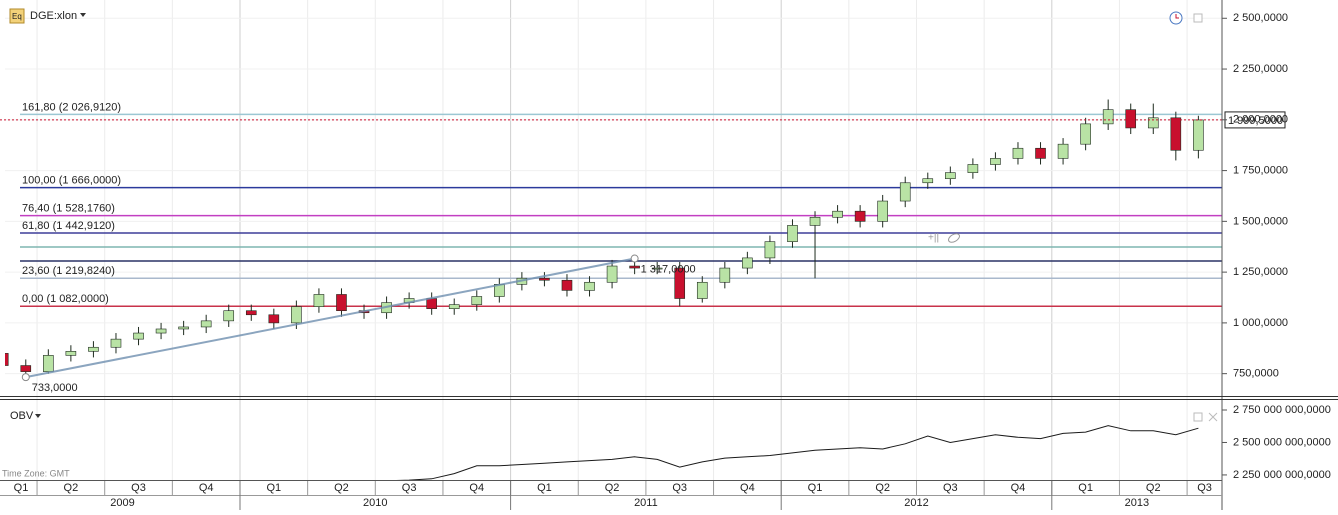 The height and width of the screenshot is (515, 1338). What do you see at coordinates (1255, 121) in the screenshot?
I see `last-value-label: 1 999,5000` at bounding box center [1255, 121].